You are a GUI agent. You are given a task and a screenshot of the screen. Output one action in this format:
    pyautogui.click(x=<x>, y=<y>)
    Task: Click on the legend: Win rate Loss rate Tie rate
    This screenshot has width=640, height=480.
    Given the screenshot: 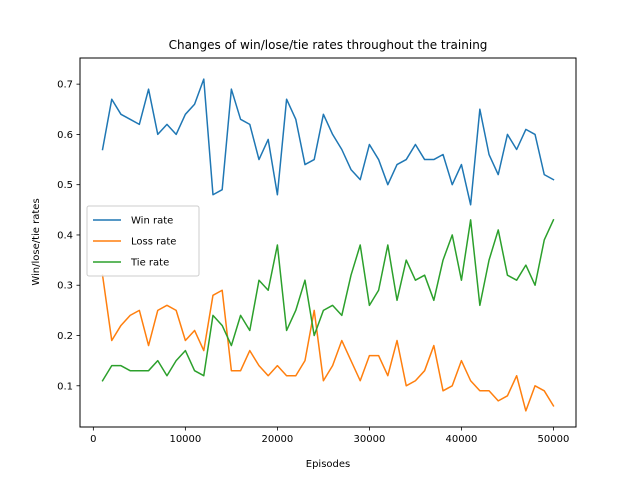 What is the action you would take?
    pyautogui.click(x=143, y=241)
    